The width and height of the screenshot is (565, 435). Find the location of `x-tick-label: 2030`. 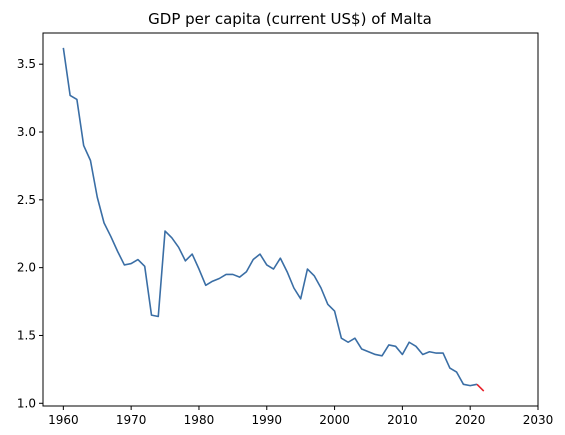

x-tick-label: 2030 is located at coordinates (538, 420).